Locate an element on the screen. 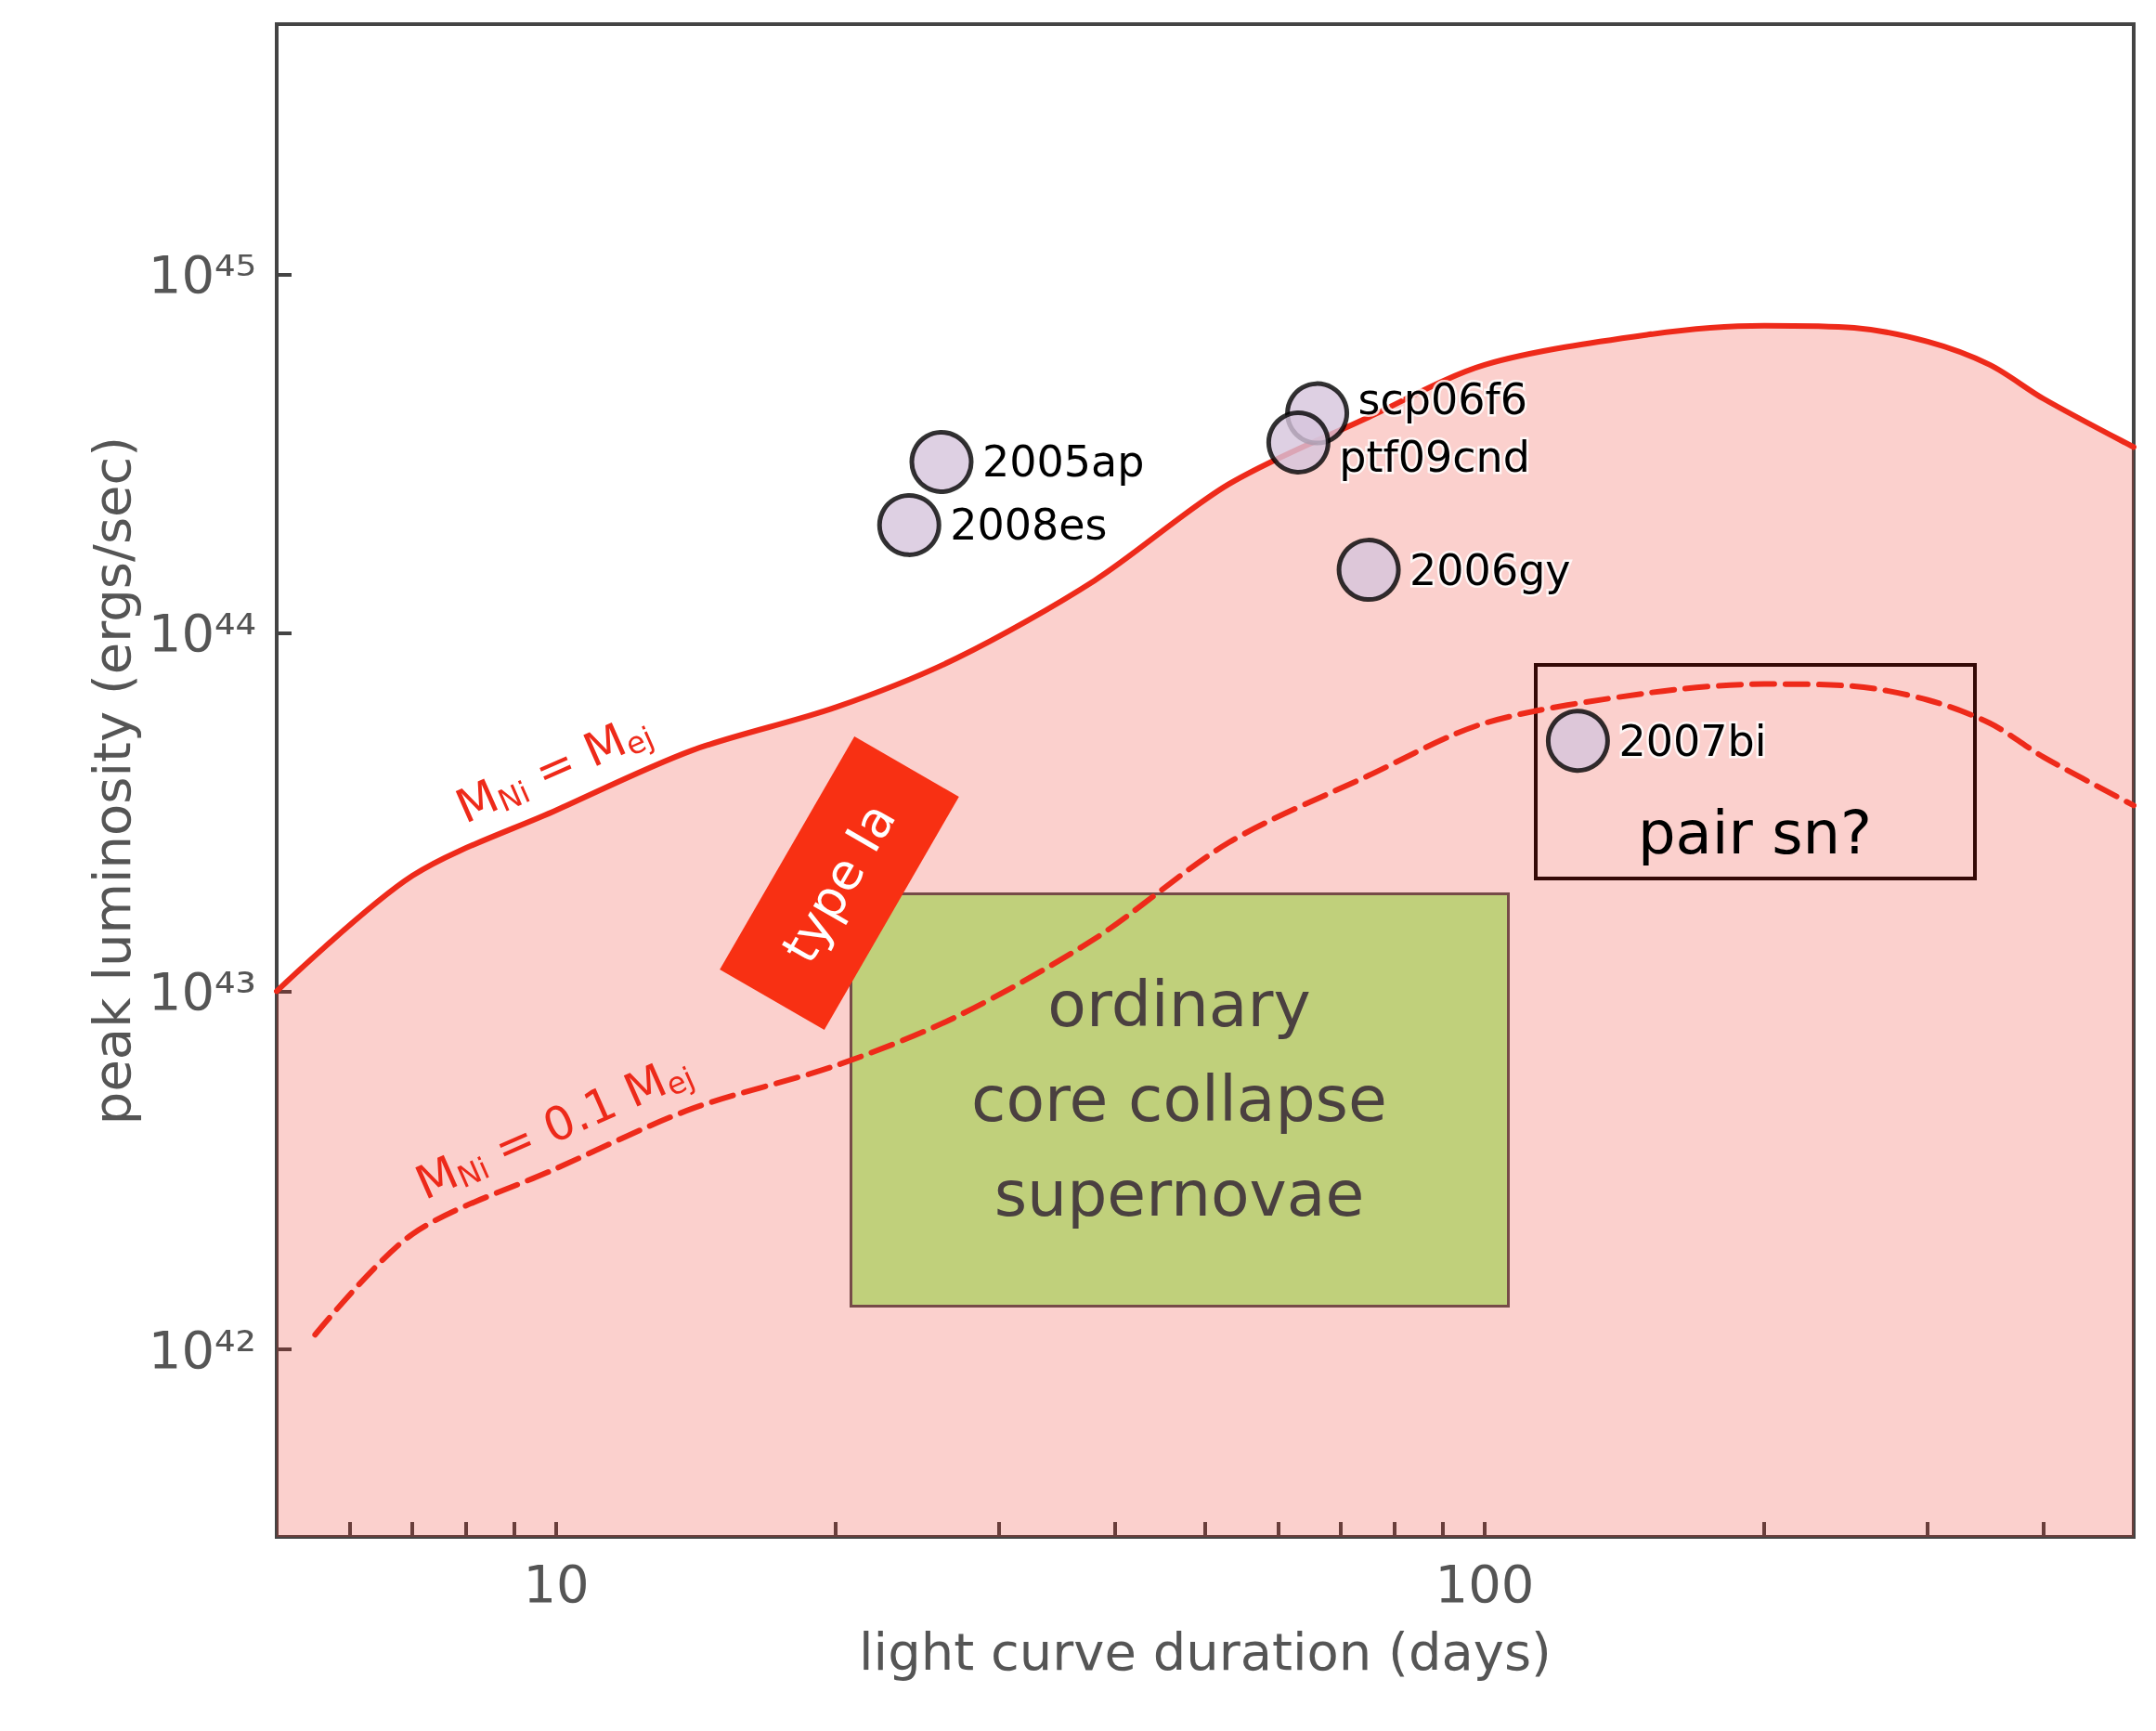 The width and height of the screenshot is (2156, 1731). annotation: 2005ap is located at coordinates (1063, 462).